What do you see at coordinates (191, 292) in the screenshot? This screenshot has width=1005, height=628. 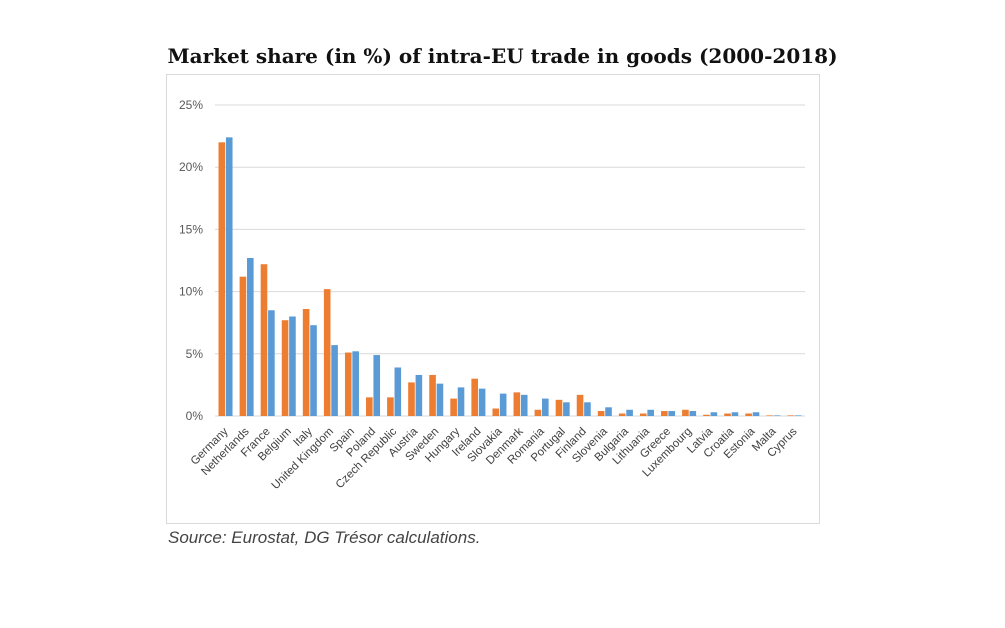 I see `y-tick-label: 10%` at bounding box center [191, 292].